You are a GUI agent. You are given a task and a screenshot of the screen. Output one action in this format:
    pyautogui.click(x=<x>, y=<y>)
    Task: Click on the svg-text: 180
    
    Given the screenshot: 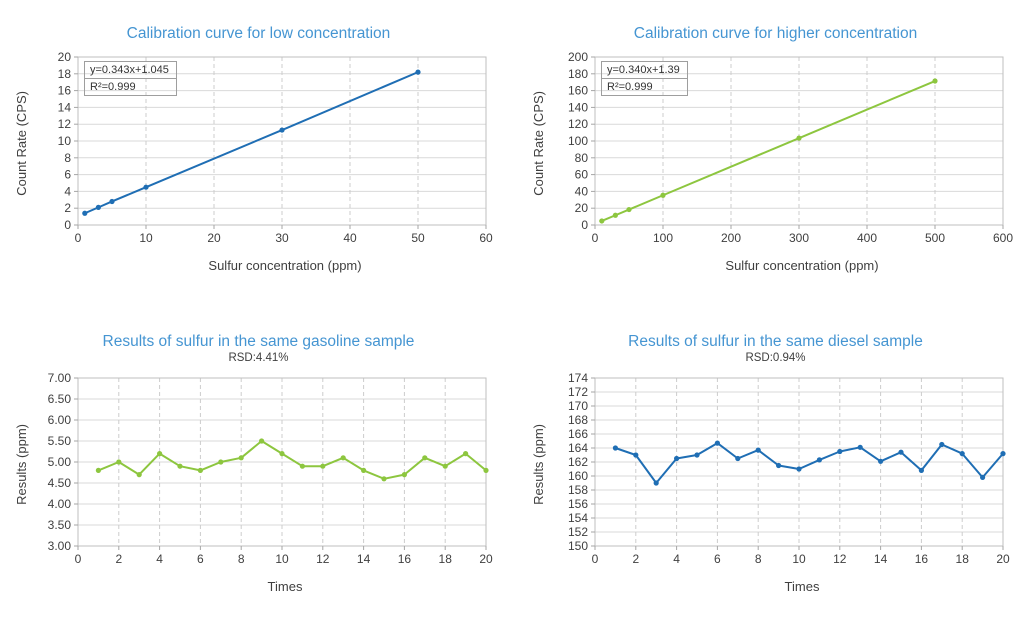 What is the action you would take?
    pyautogui.click(x=578, y=74)
    